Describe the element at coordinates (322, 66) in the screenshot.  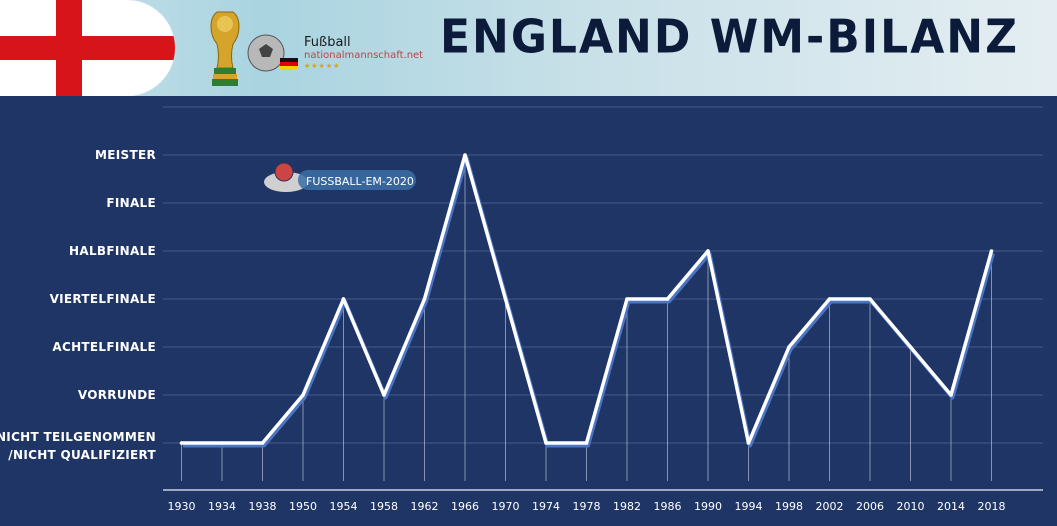
I see `logo-stars: ★★★★★` at that location.